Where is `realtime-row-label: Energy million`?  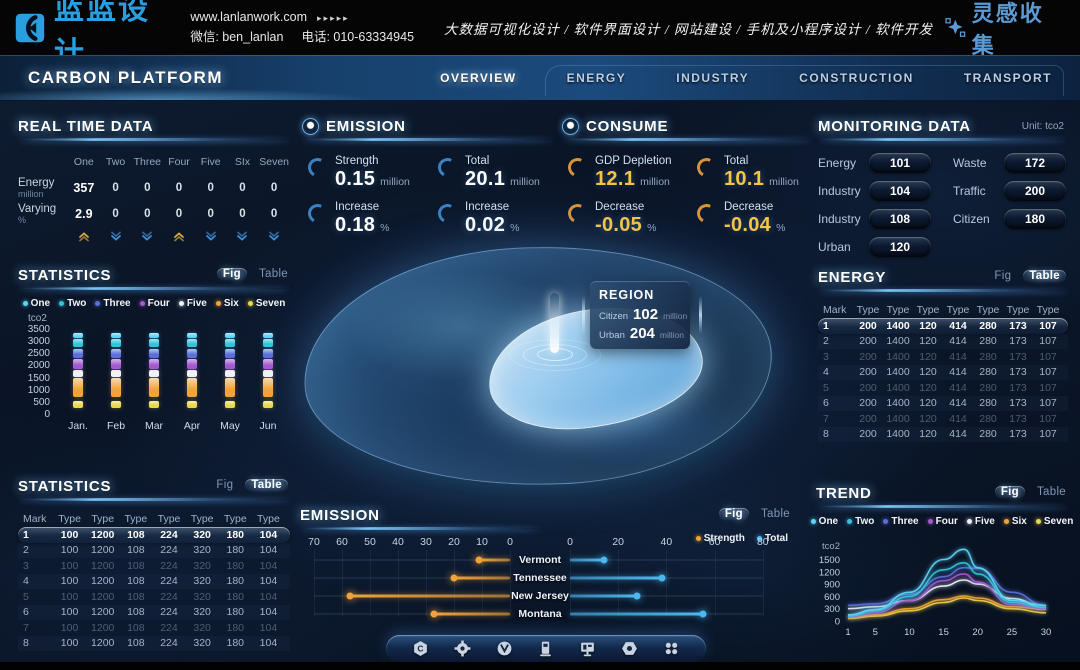 realtime-row-label: Energy million is located at coordinates (36, 188).